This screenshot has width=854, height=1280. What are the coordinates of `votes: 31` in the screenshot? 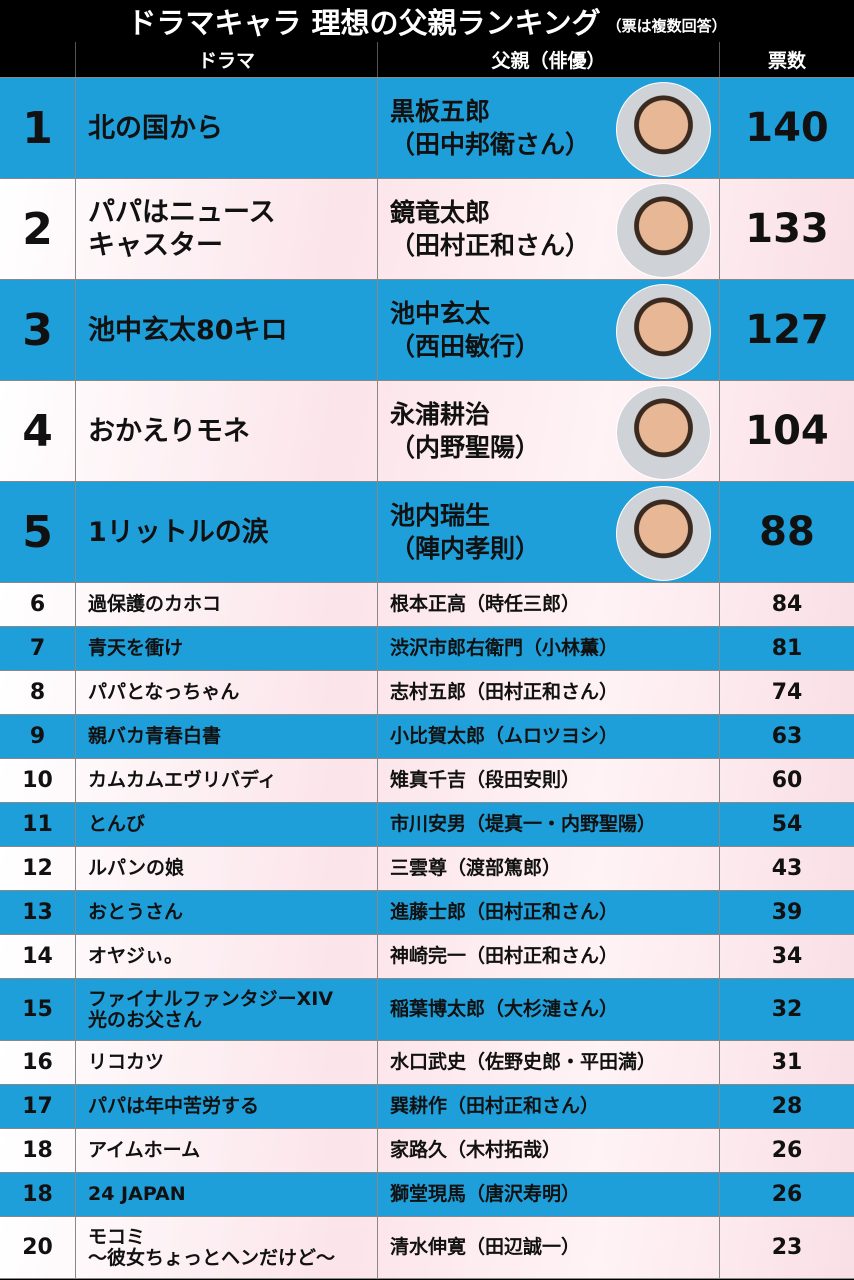 It's located at (787, 1062).